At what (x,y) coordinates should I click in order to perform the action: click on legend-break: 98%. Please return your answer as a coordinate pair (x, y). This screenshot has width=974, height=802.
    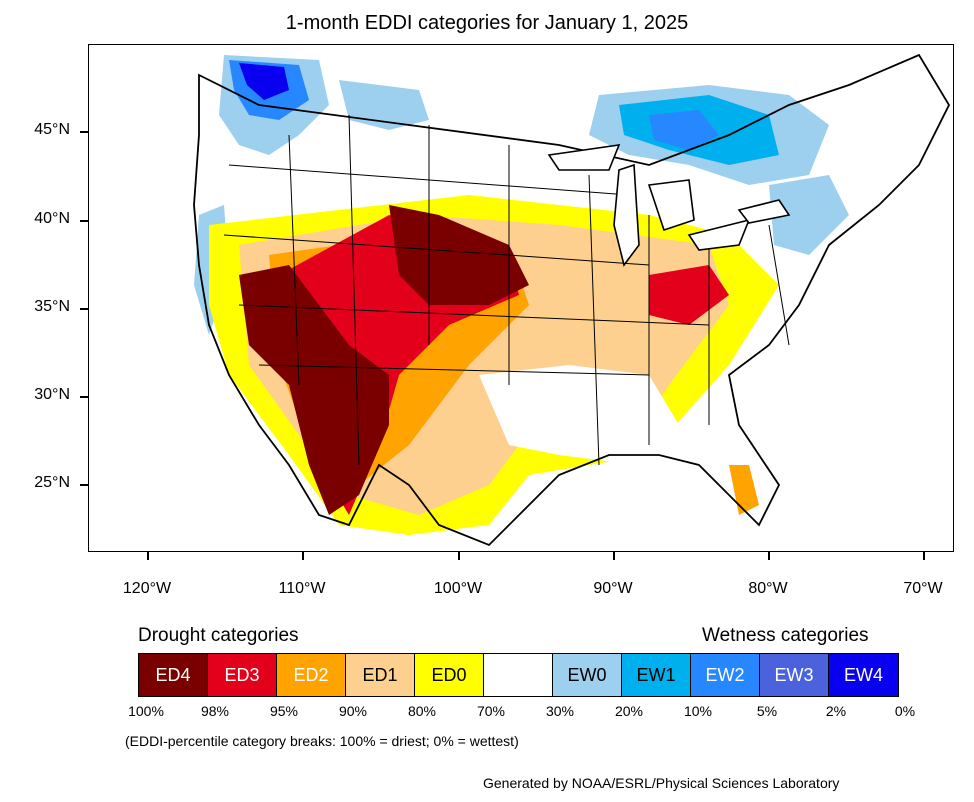
    Looking at the image, I should click on (215, 711).